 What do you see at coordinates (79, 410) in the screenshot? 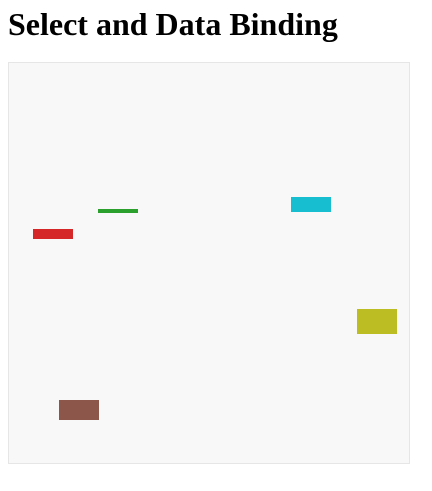
I see `brown-rect` at bounding box center [79, 410].